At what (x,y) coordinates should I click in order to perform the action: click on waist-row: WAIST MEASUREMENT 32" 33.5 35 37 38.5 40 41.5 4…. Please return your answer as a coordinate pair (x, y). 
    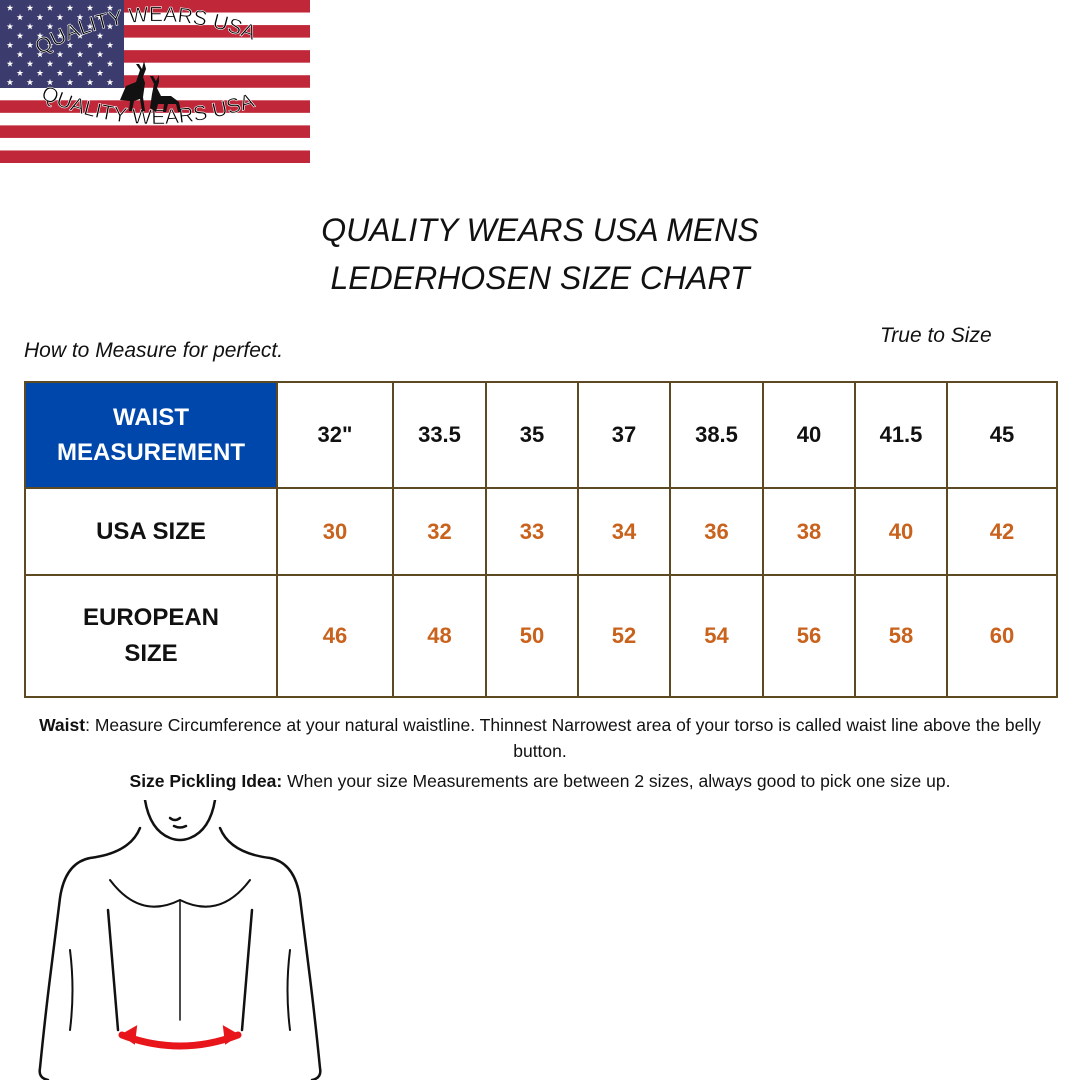
    Looking at the image, I should click on (541, 435).